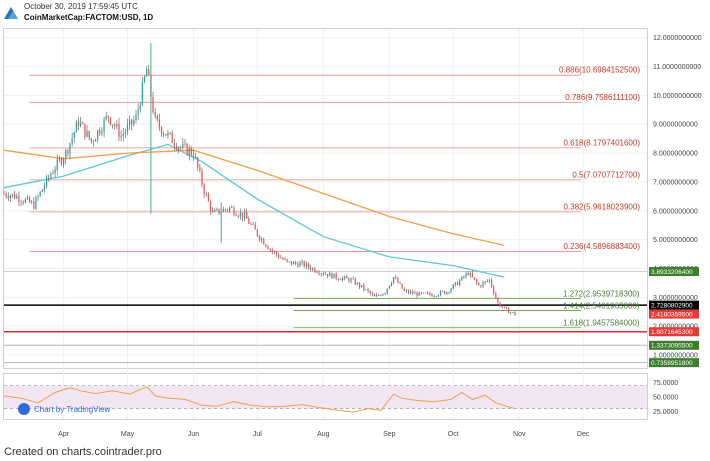 This screenshot has width=710, height=461. Describe the element at coordinates (128, 434) in the screenshot. I see `time-axis-tick-label: May` at that location.